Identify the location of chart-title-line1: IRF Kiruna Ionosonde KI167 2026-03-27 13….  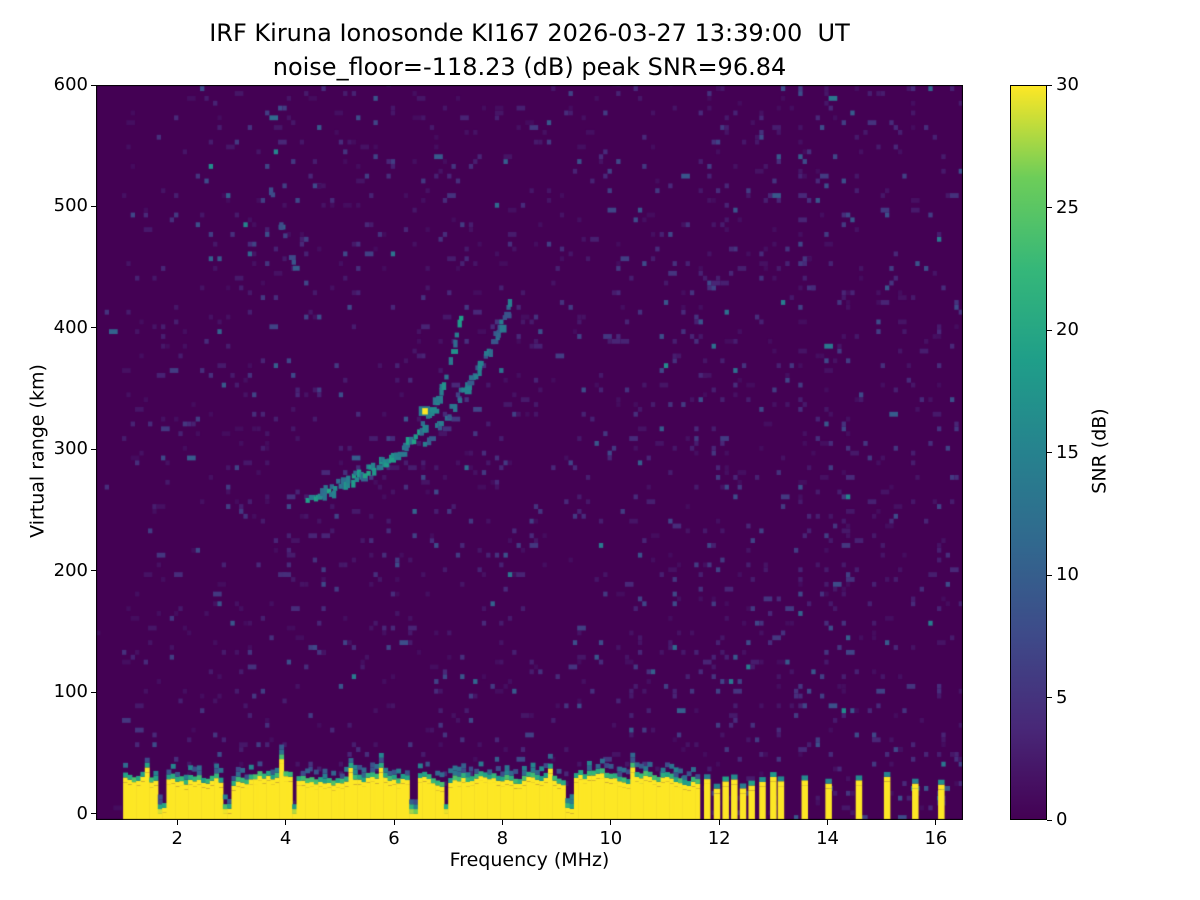
(529, 33).